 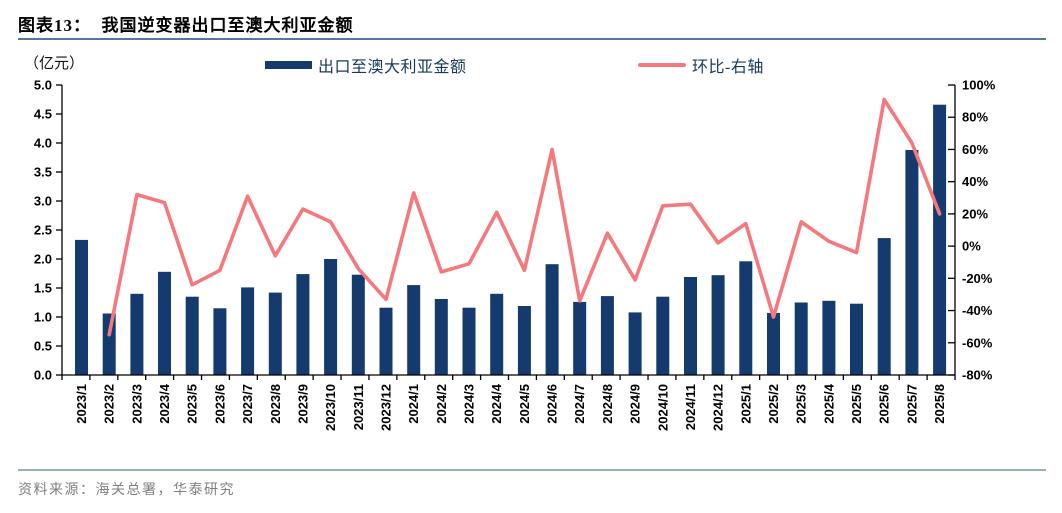 I want to click on footer-rule, so click(x=532, y=470).